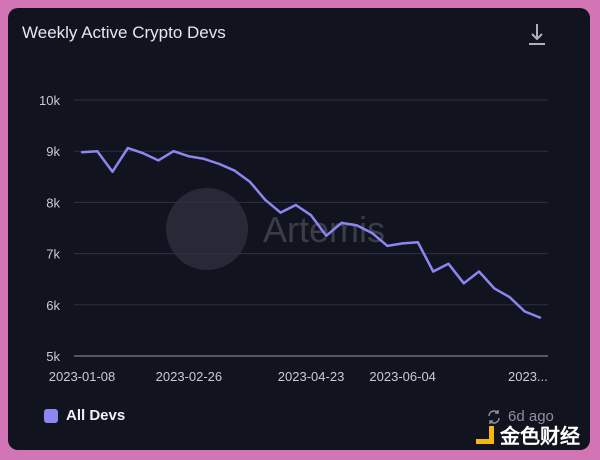 This screenshot has width=600, height=460. Describe the element at coordinates (53, 254) in the screenshot. I see `y-tick-label: 7k` at that location.